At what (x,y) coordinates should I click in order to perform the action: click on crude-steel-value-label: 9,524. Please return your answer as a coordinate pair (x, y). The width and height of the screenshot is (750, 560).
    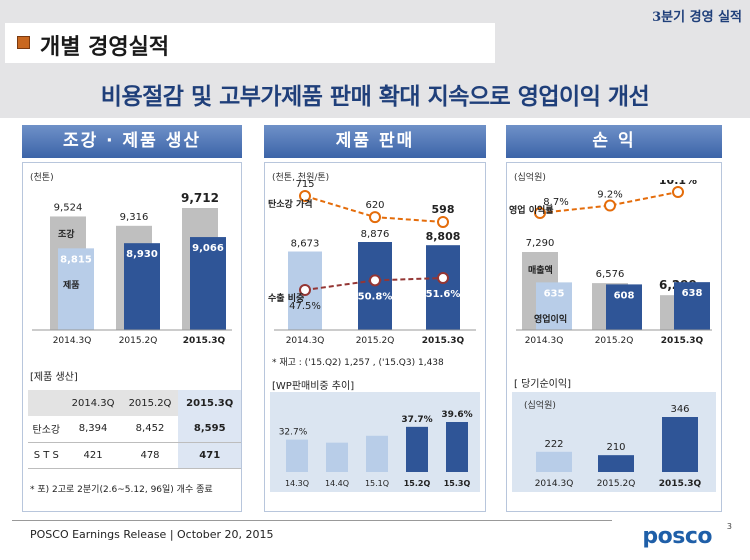
    Looking at the image, I should click on (68, 207).